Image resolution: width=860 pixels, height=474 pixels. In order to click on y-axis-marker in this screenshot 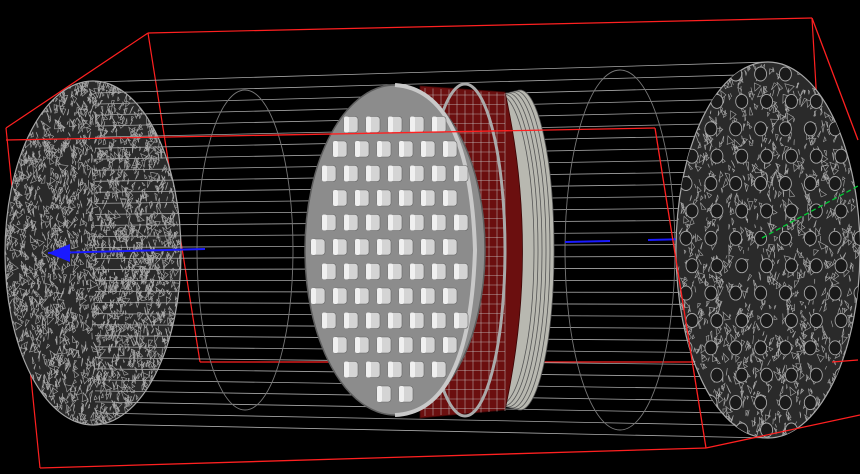, I will do `click(810, 212)`.